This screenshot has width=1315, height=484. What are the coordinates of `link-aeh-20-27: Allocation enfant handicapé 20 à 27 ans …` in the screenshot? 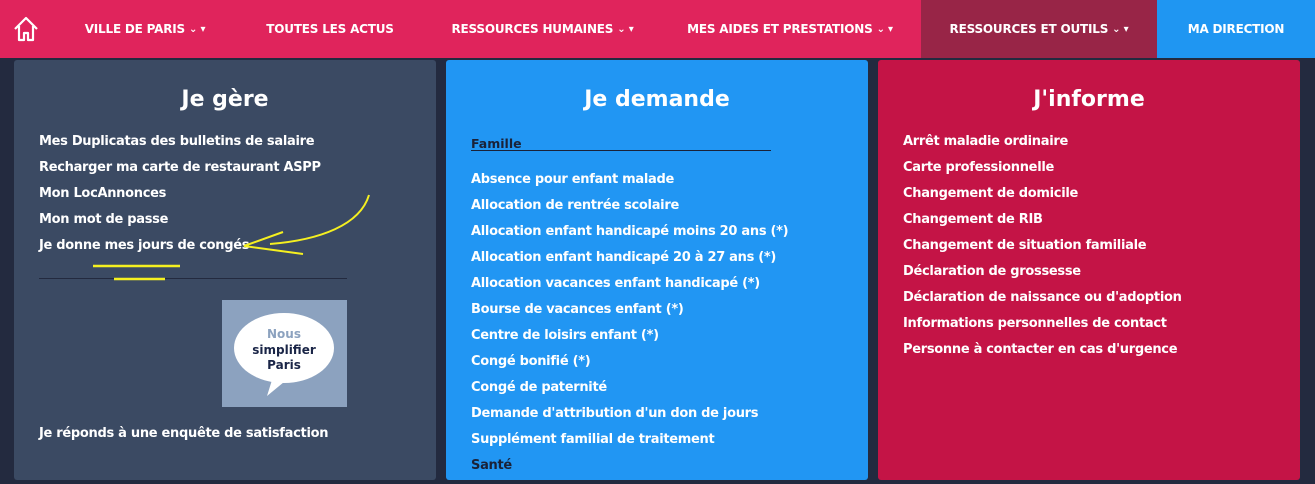 It's located at (624, 257).